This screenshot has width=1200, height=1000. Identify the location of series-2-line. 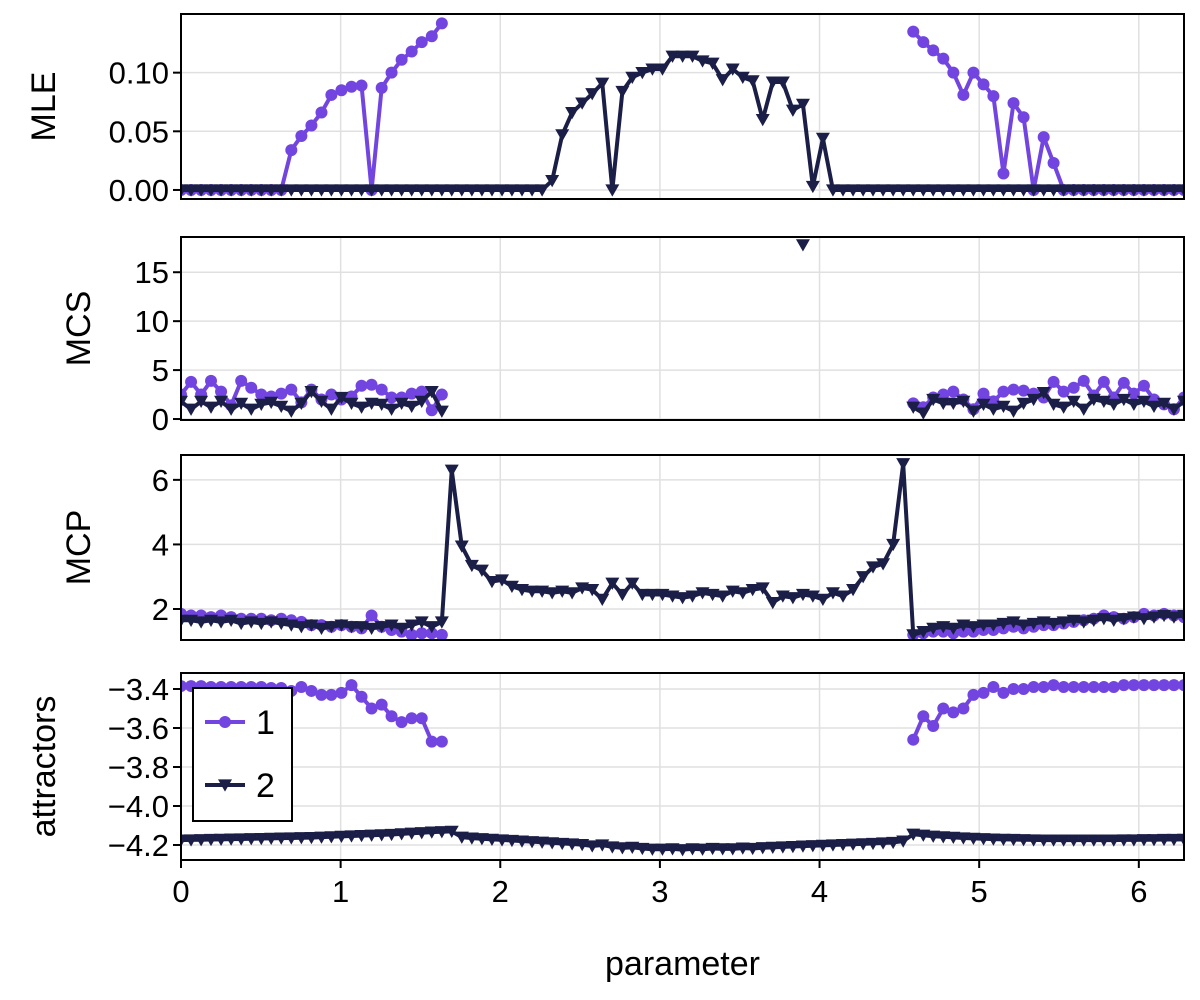
(1048, 403).